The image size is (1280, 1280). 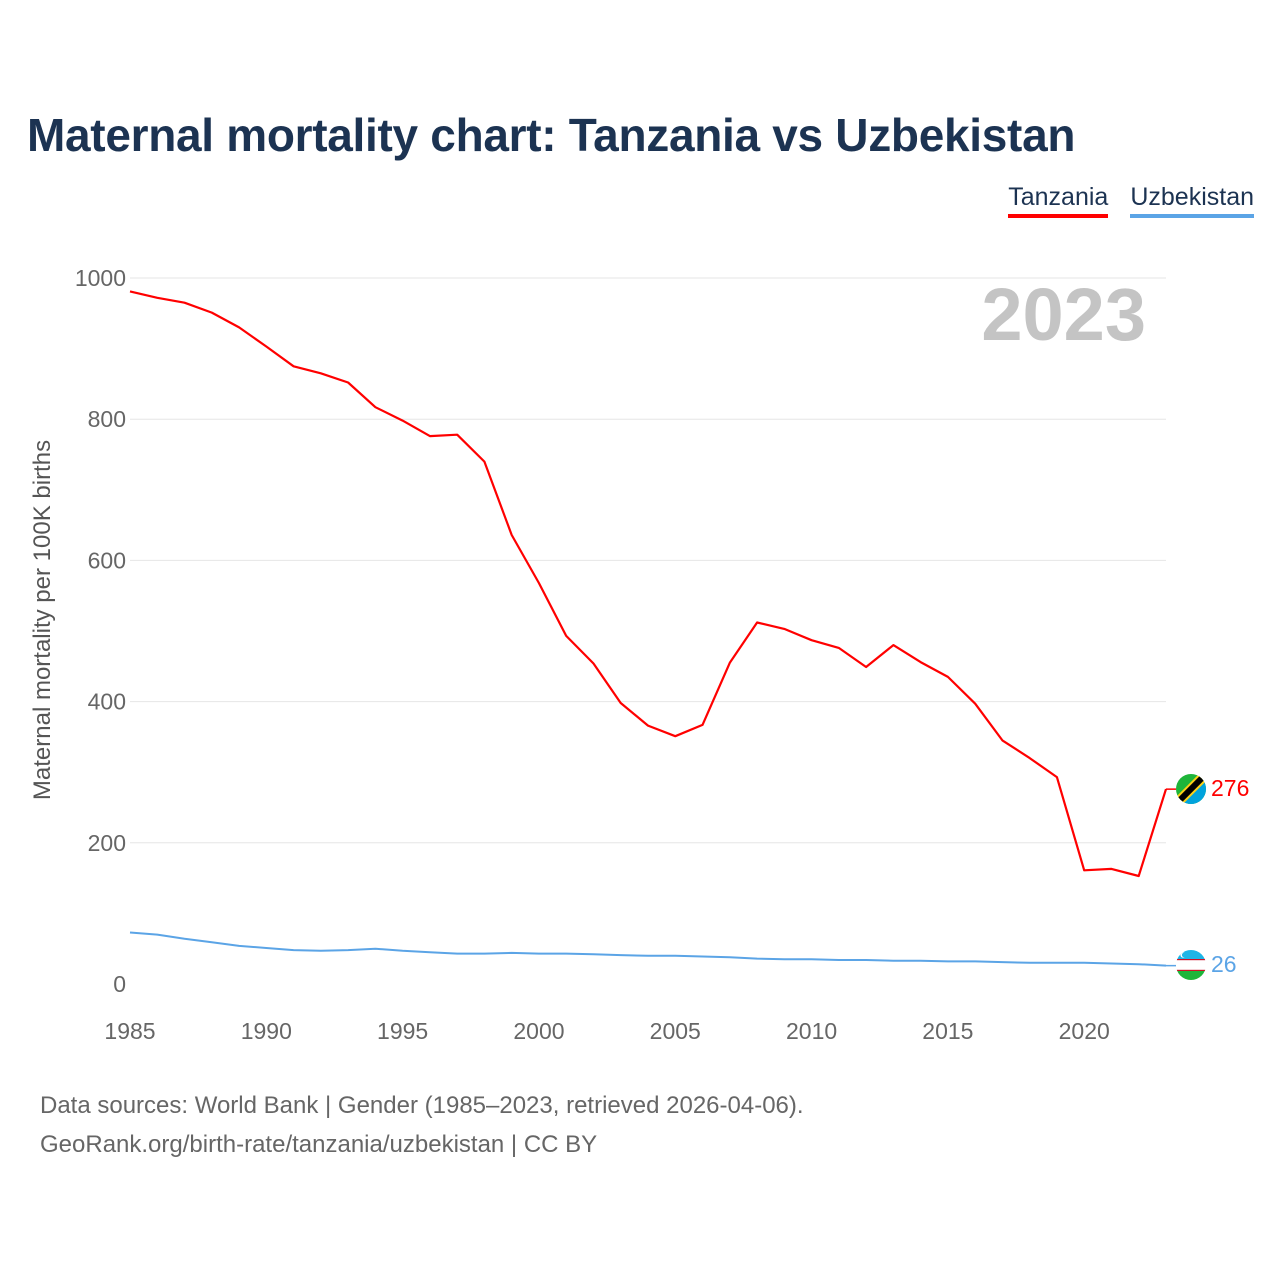 I want to click on tanzania-end-label: 276, so click(x=1230, y=788).